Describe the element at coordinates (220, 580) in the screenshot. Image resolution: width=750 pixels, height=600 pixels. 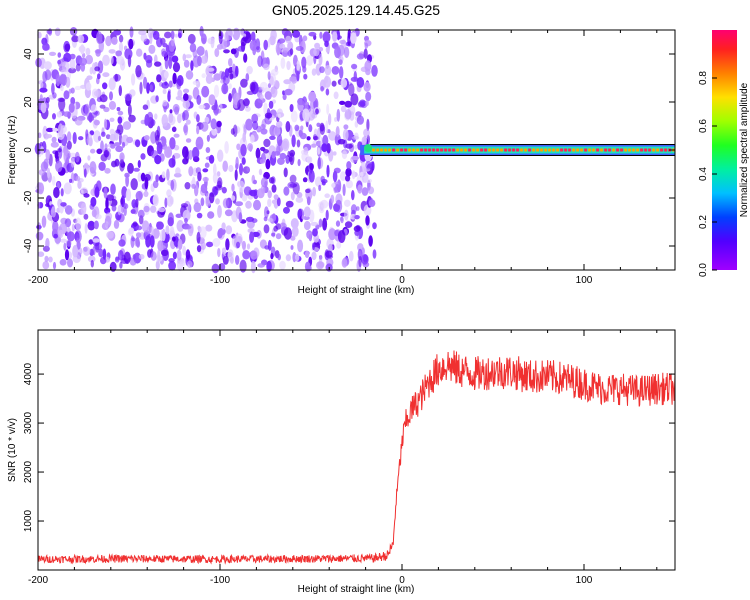
I see `x-tick-label: -100` at that location.